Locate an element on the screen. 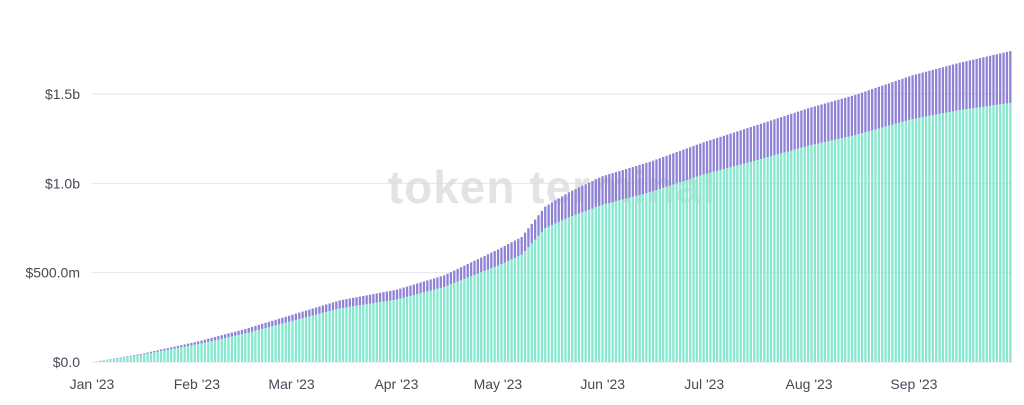 This screenshot has width=1024, height=405. x-tick-label: Aug '23 is located at coordinates (809, 384).